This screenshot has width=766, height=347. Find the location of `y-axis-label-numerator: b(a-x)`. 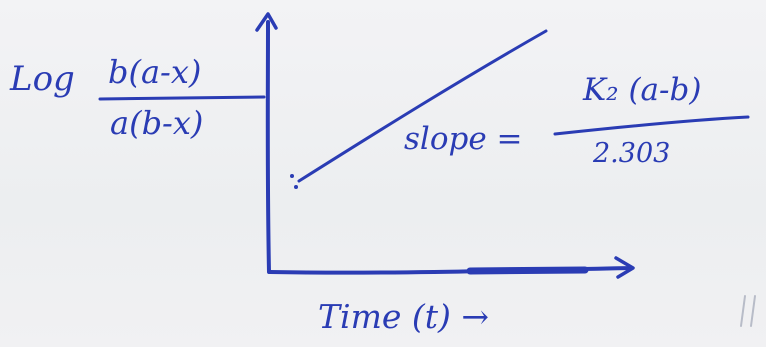

y-axis-label-numerator: b(a-x) is located at coordinates (155, 72).